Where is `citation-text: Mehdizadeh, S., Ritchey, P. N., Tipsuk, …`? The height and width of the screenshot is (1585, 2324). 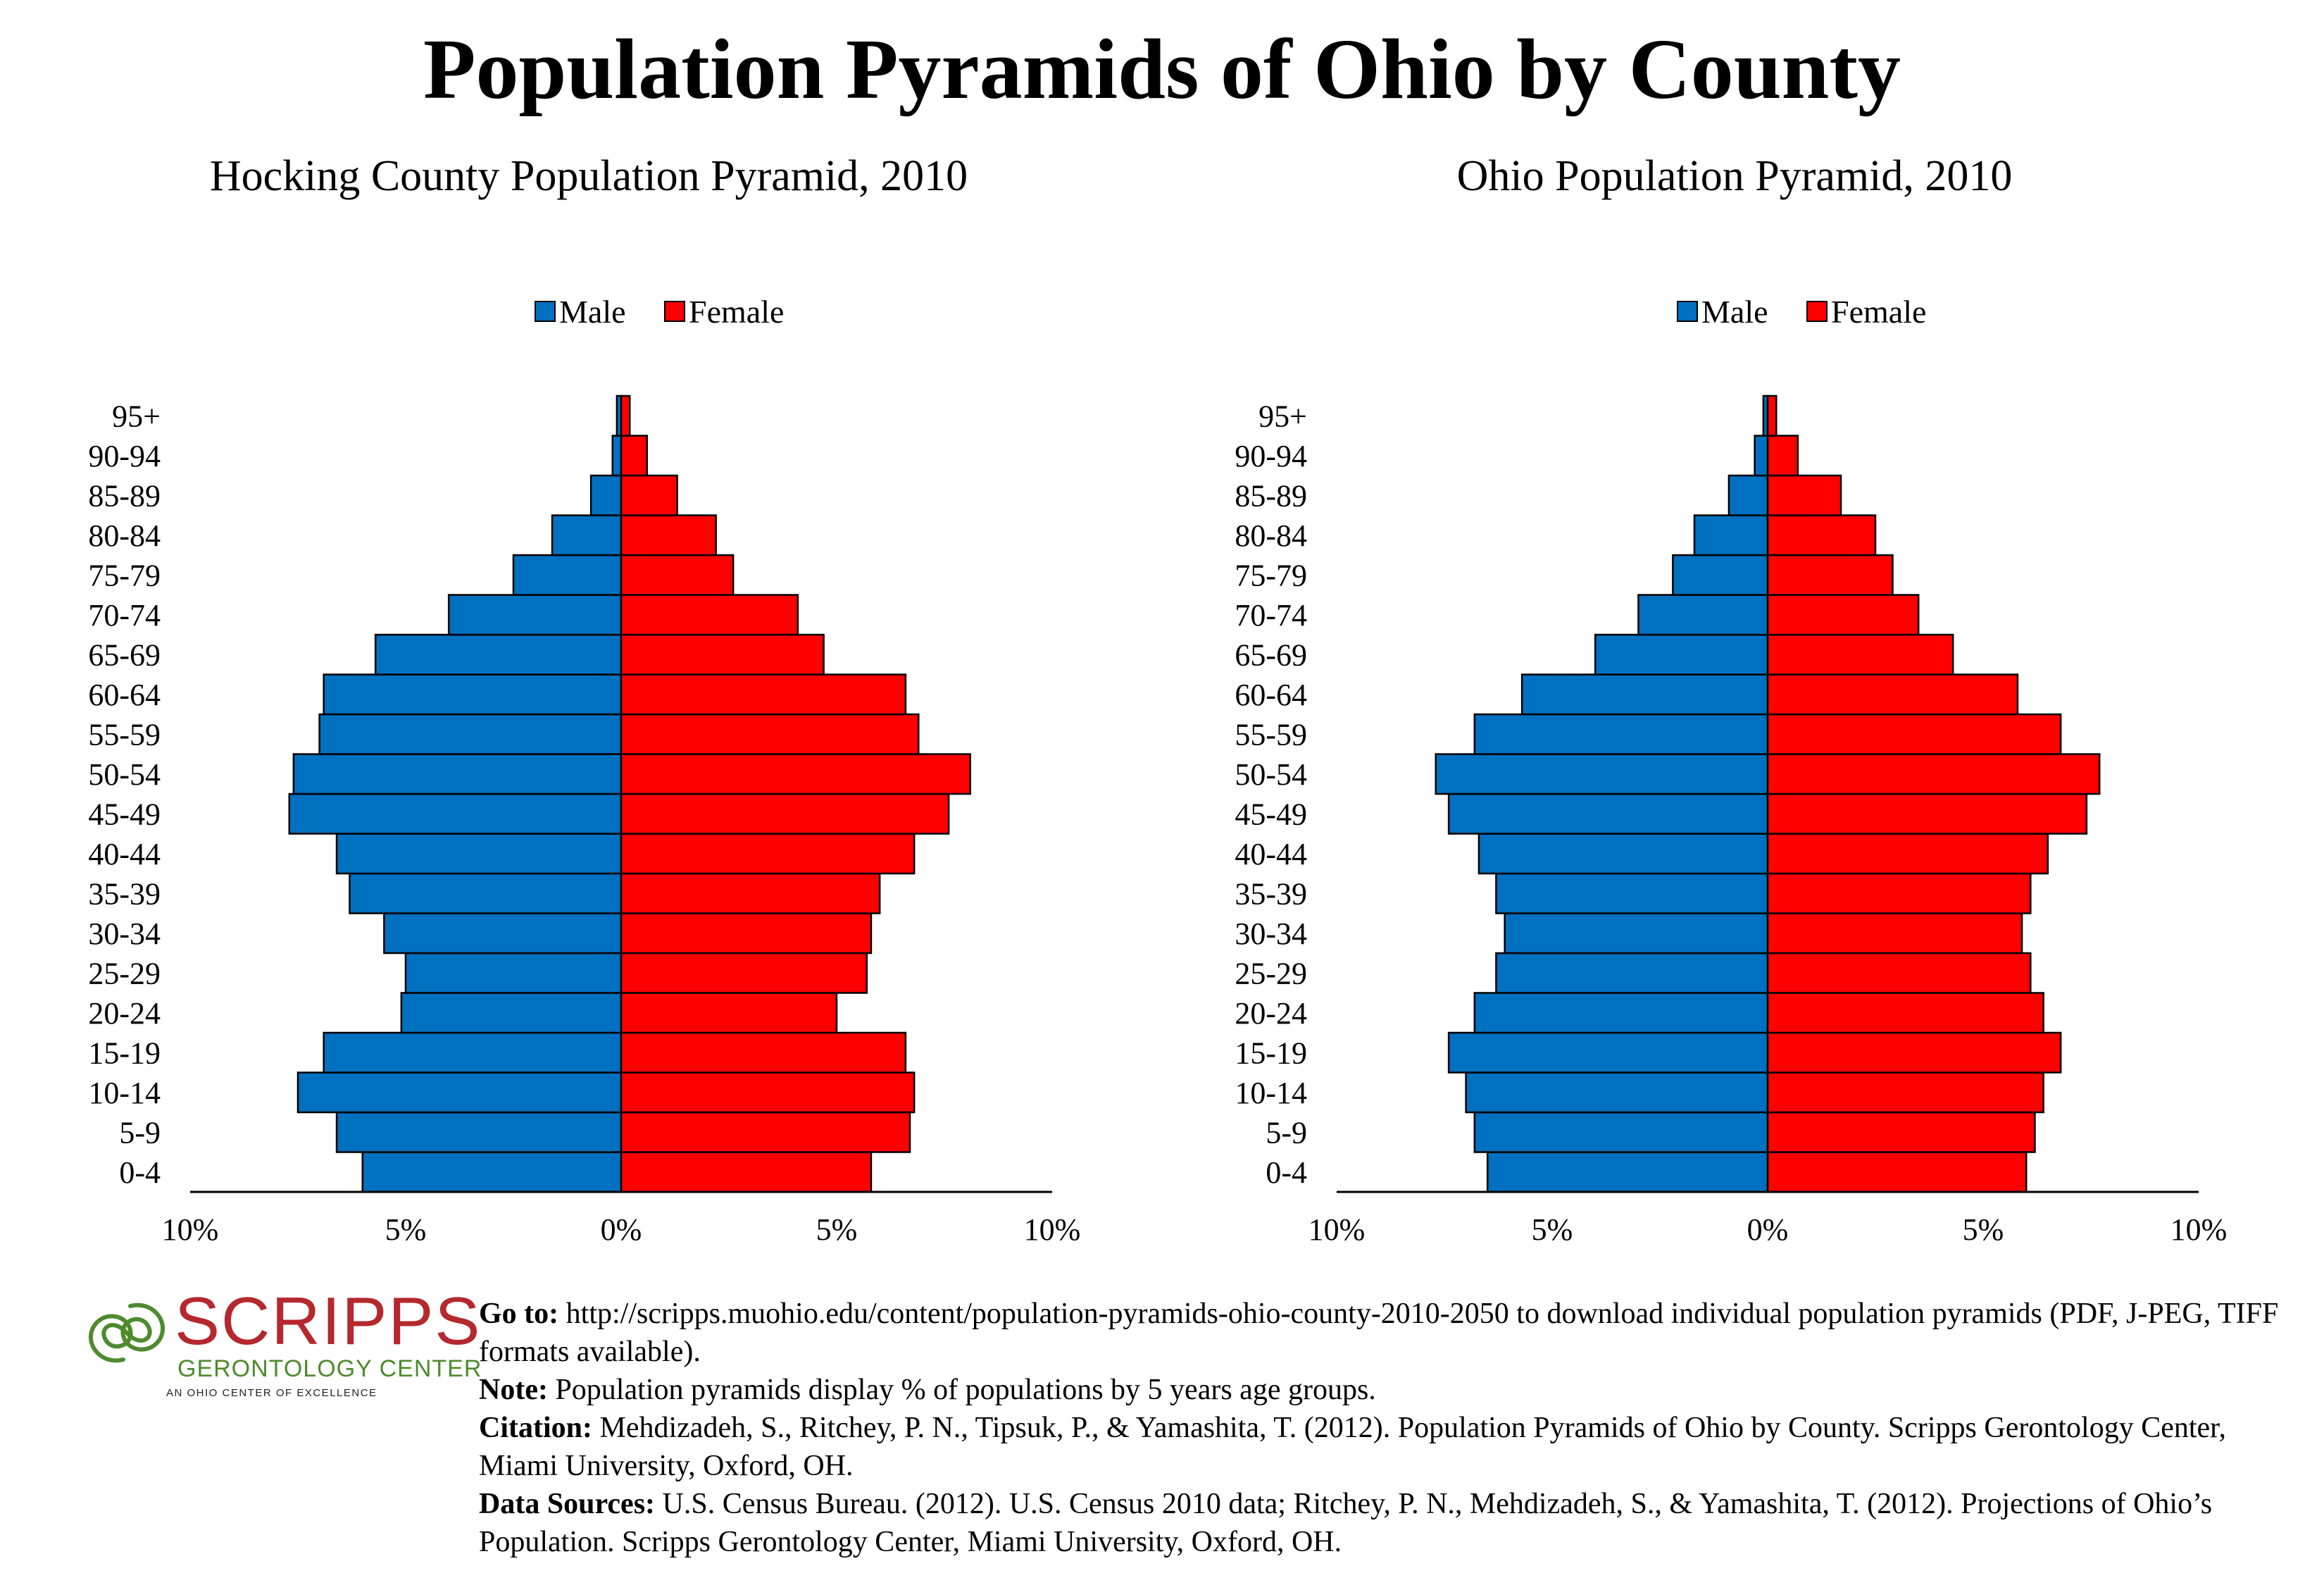
citation-text: Mehdizadeh, S., Ritchey, P. N., Tipsuk, … is located at coordinates (1352, 1447).